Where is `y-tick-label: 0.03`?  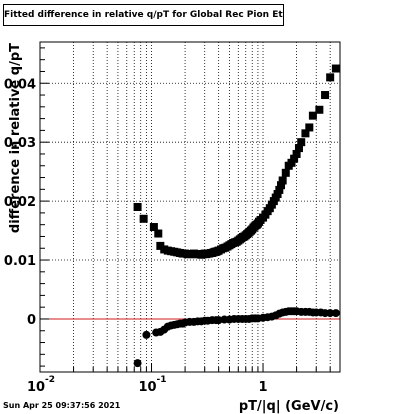
y-tick-label: 0.03 is located at coordinates (20, 143).